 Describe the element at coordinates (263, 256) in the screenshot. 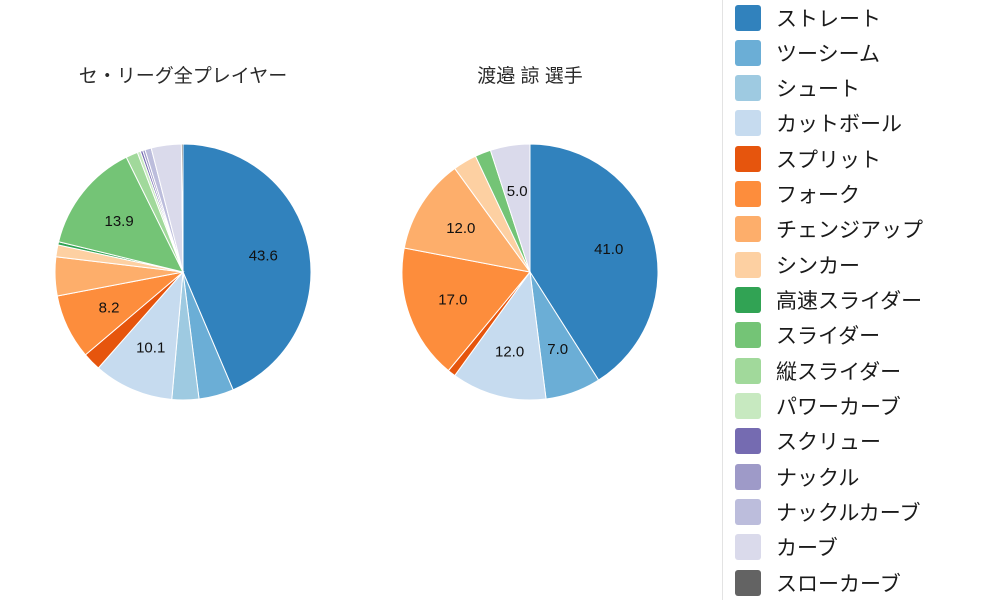

I see `slice-label: 43.6` at that location.